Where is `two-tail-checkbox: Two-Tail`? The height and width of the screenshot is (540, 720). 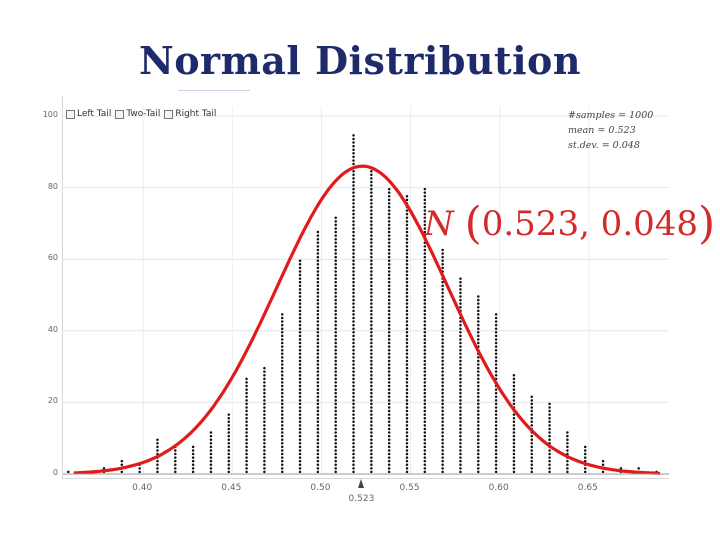 two-tail-checkbox: Two-Tail is located at coordinates (137, 114).